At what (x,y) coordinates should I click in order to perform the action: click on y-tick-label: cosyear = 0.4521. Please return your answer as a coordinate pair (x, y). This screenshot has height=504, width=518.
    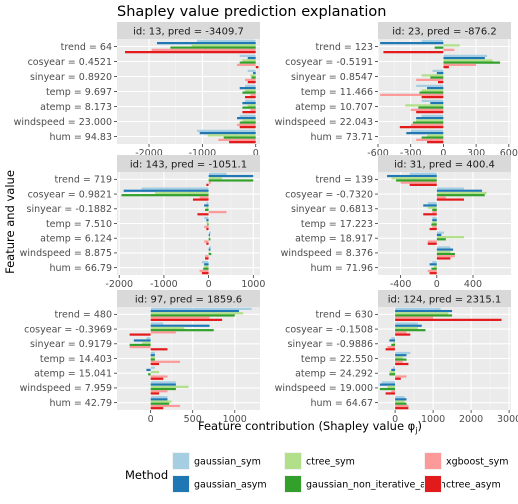
    Looking at the image, I should click on (70, 62).